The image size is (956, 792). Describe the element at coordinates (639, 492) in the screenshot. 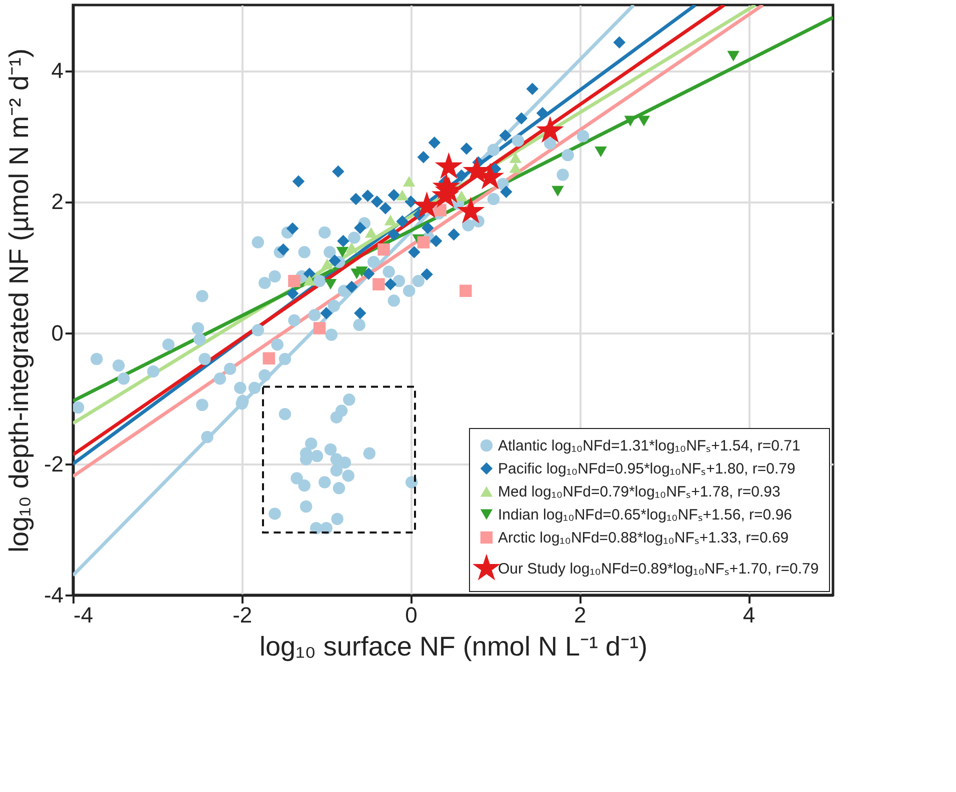

I see `legend-label: Med log₁₀NFd=0.79*log₁₀NFₛ+1.78, r=0.93` at that location.